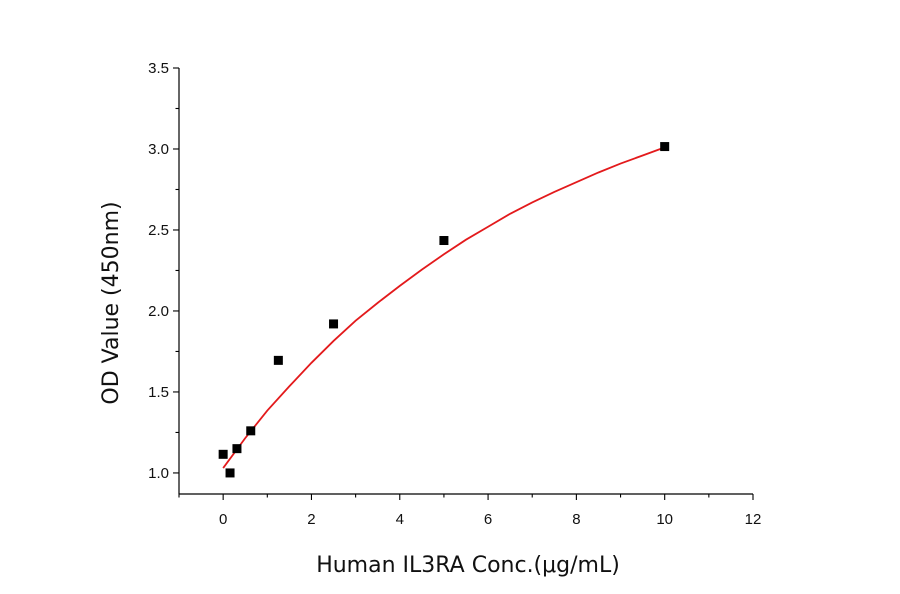 The width and height of the screenshot is (900, 594). Describe the element at coordinates (488, 519) in the screenshot. I see `x-tick-label: 6` at that location.